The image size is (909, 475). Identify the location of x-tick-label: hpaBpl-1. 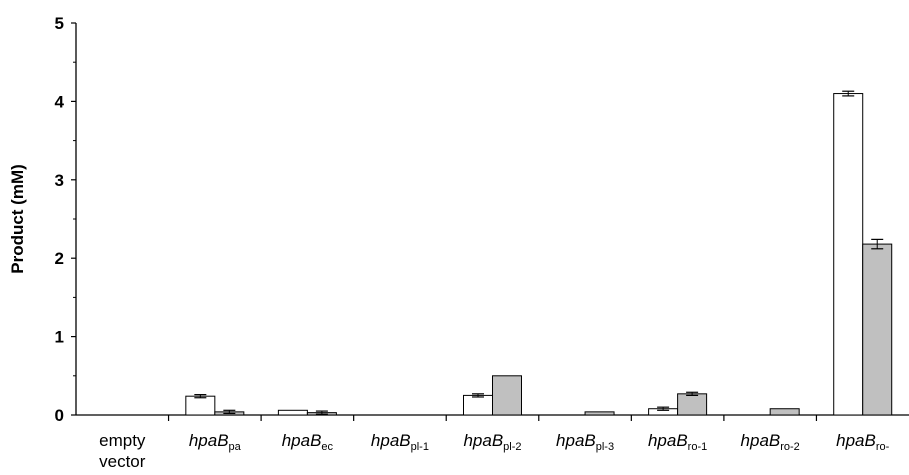
(400, 442).